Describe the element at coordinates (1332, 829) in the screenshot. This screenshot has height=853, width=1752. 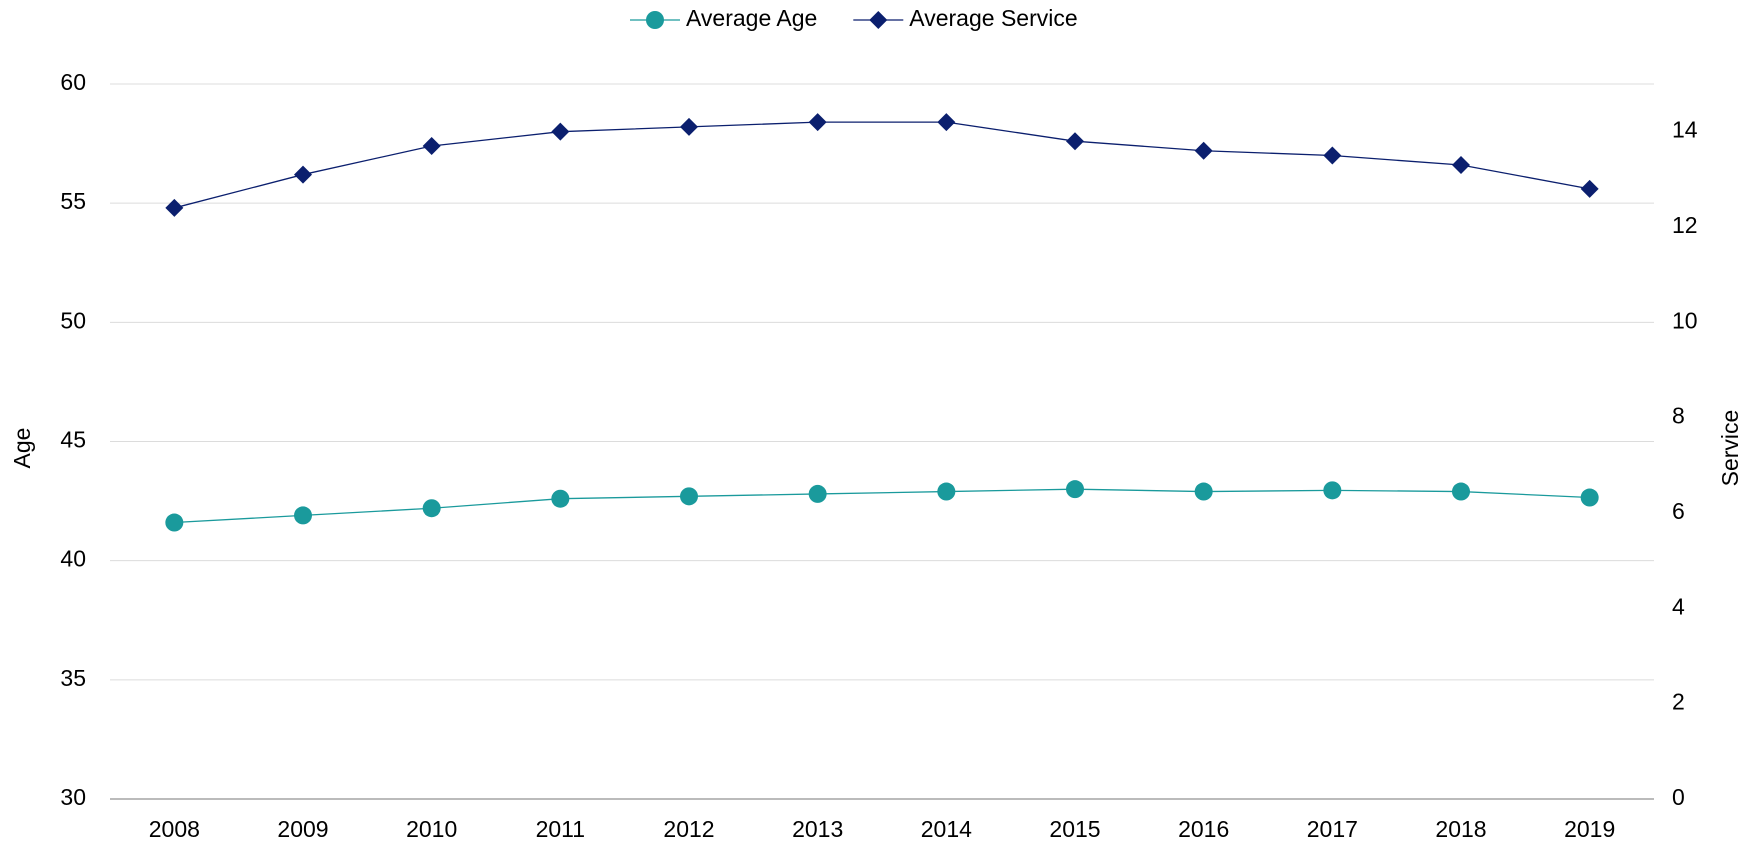
I see `x-tick-label: 2017` at that location.